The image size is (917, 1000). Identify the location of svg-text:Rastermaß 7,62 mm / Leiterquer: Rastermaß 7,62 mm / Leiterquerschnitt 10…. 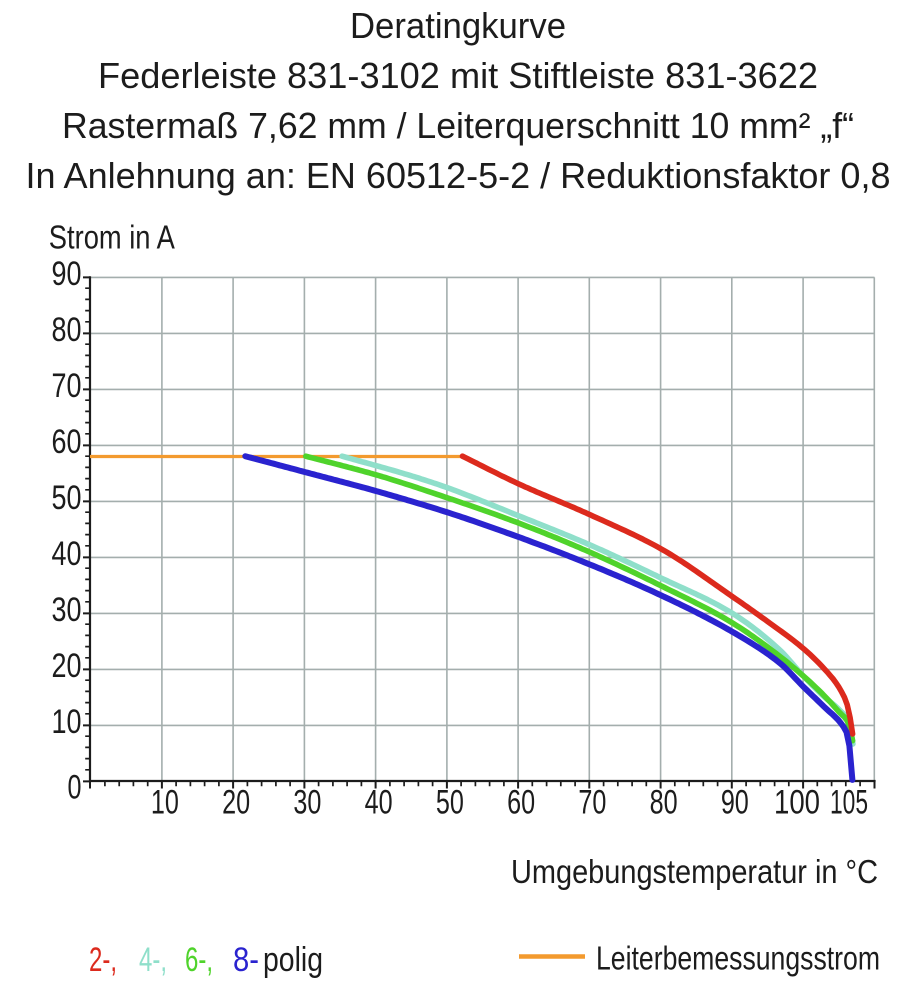
(458, 126).